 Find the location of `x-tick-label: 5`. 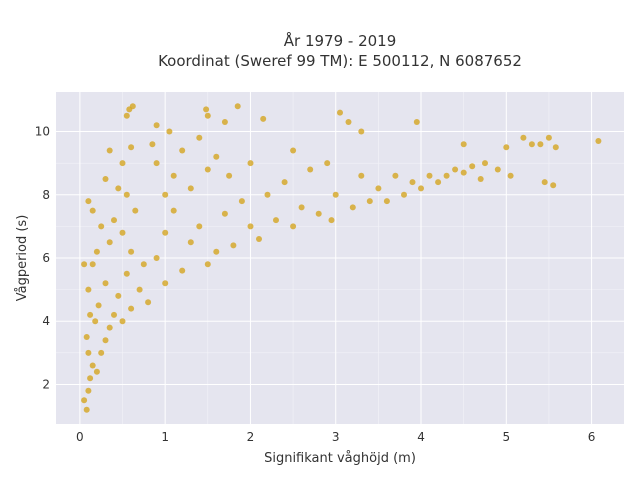

x-tick-label: 5 is located at coordinates (506, 437).